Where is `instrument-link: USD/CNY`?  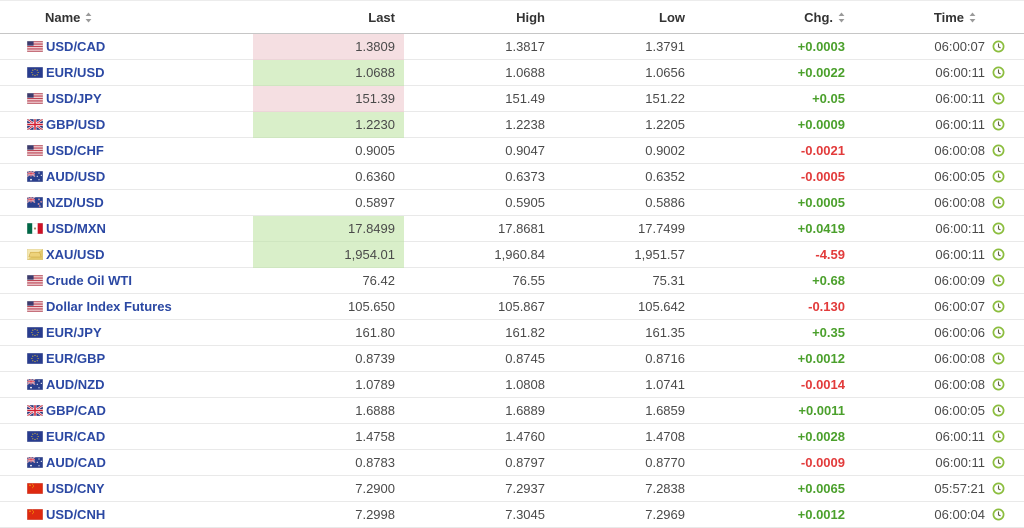 instrument-link: USD/CNY is located at coordinates (75, 488).